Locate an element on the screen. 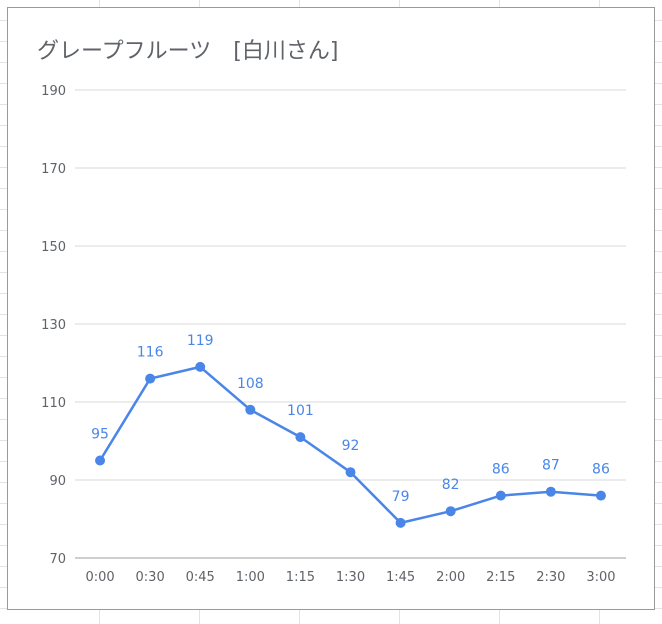  y-tick-label: 130 is located at coordinates (53, 325).